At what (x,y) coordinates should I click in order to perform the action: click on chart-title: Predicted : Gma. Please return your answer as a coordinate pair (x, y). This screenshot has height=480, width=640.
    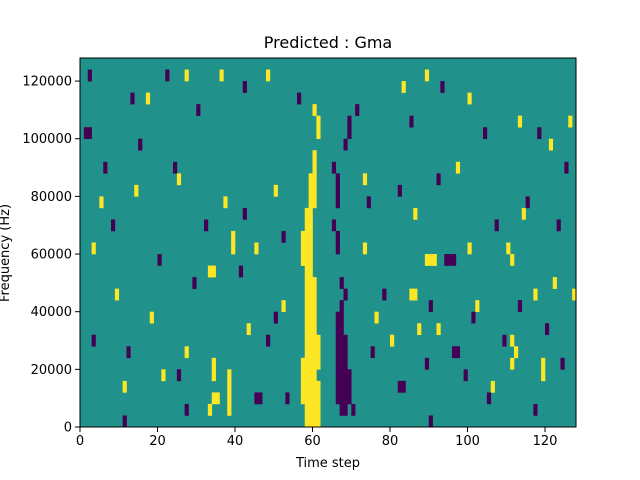
    Looking at the image, I should click on (328, 42).